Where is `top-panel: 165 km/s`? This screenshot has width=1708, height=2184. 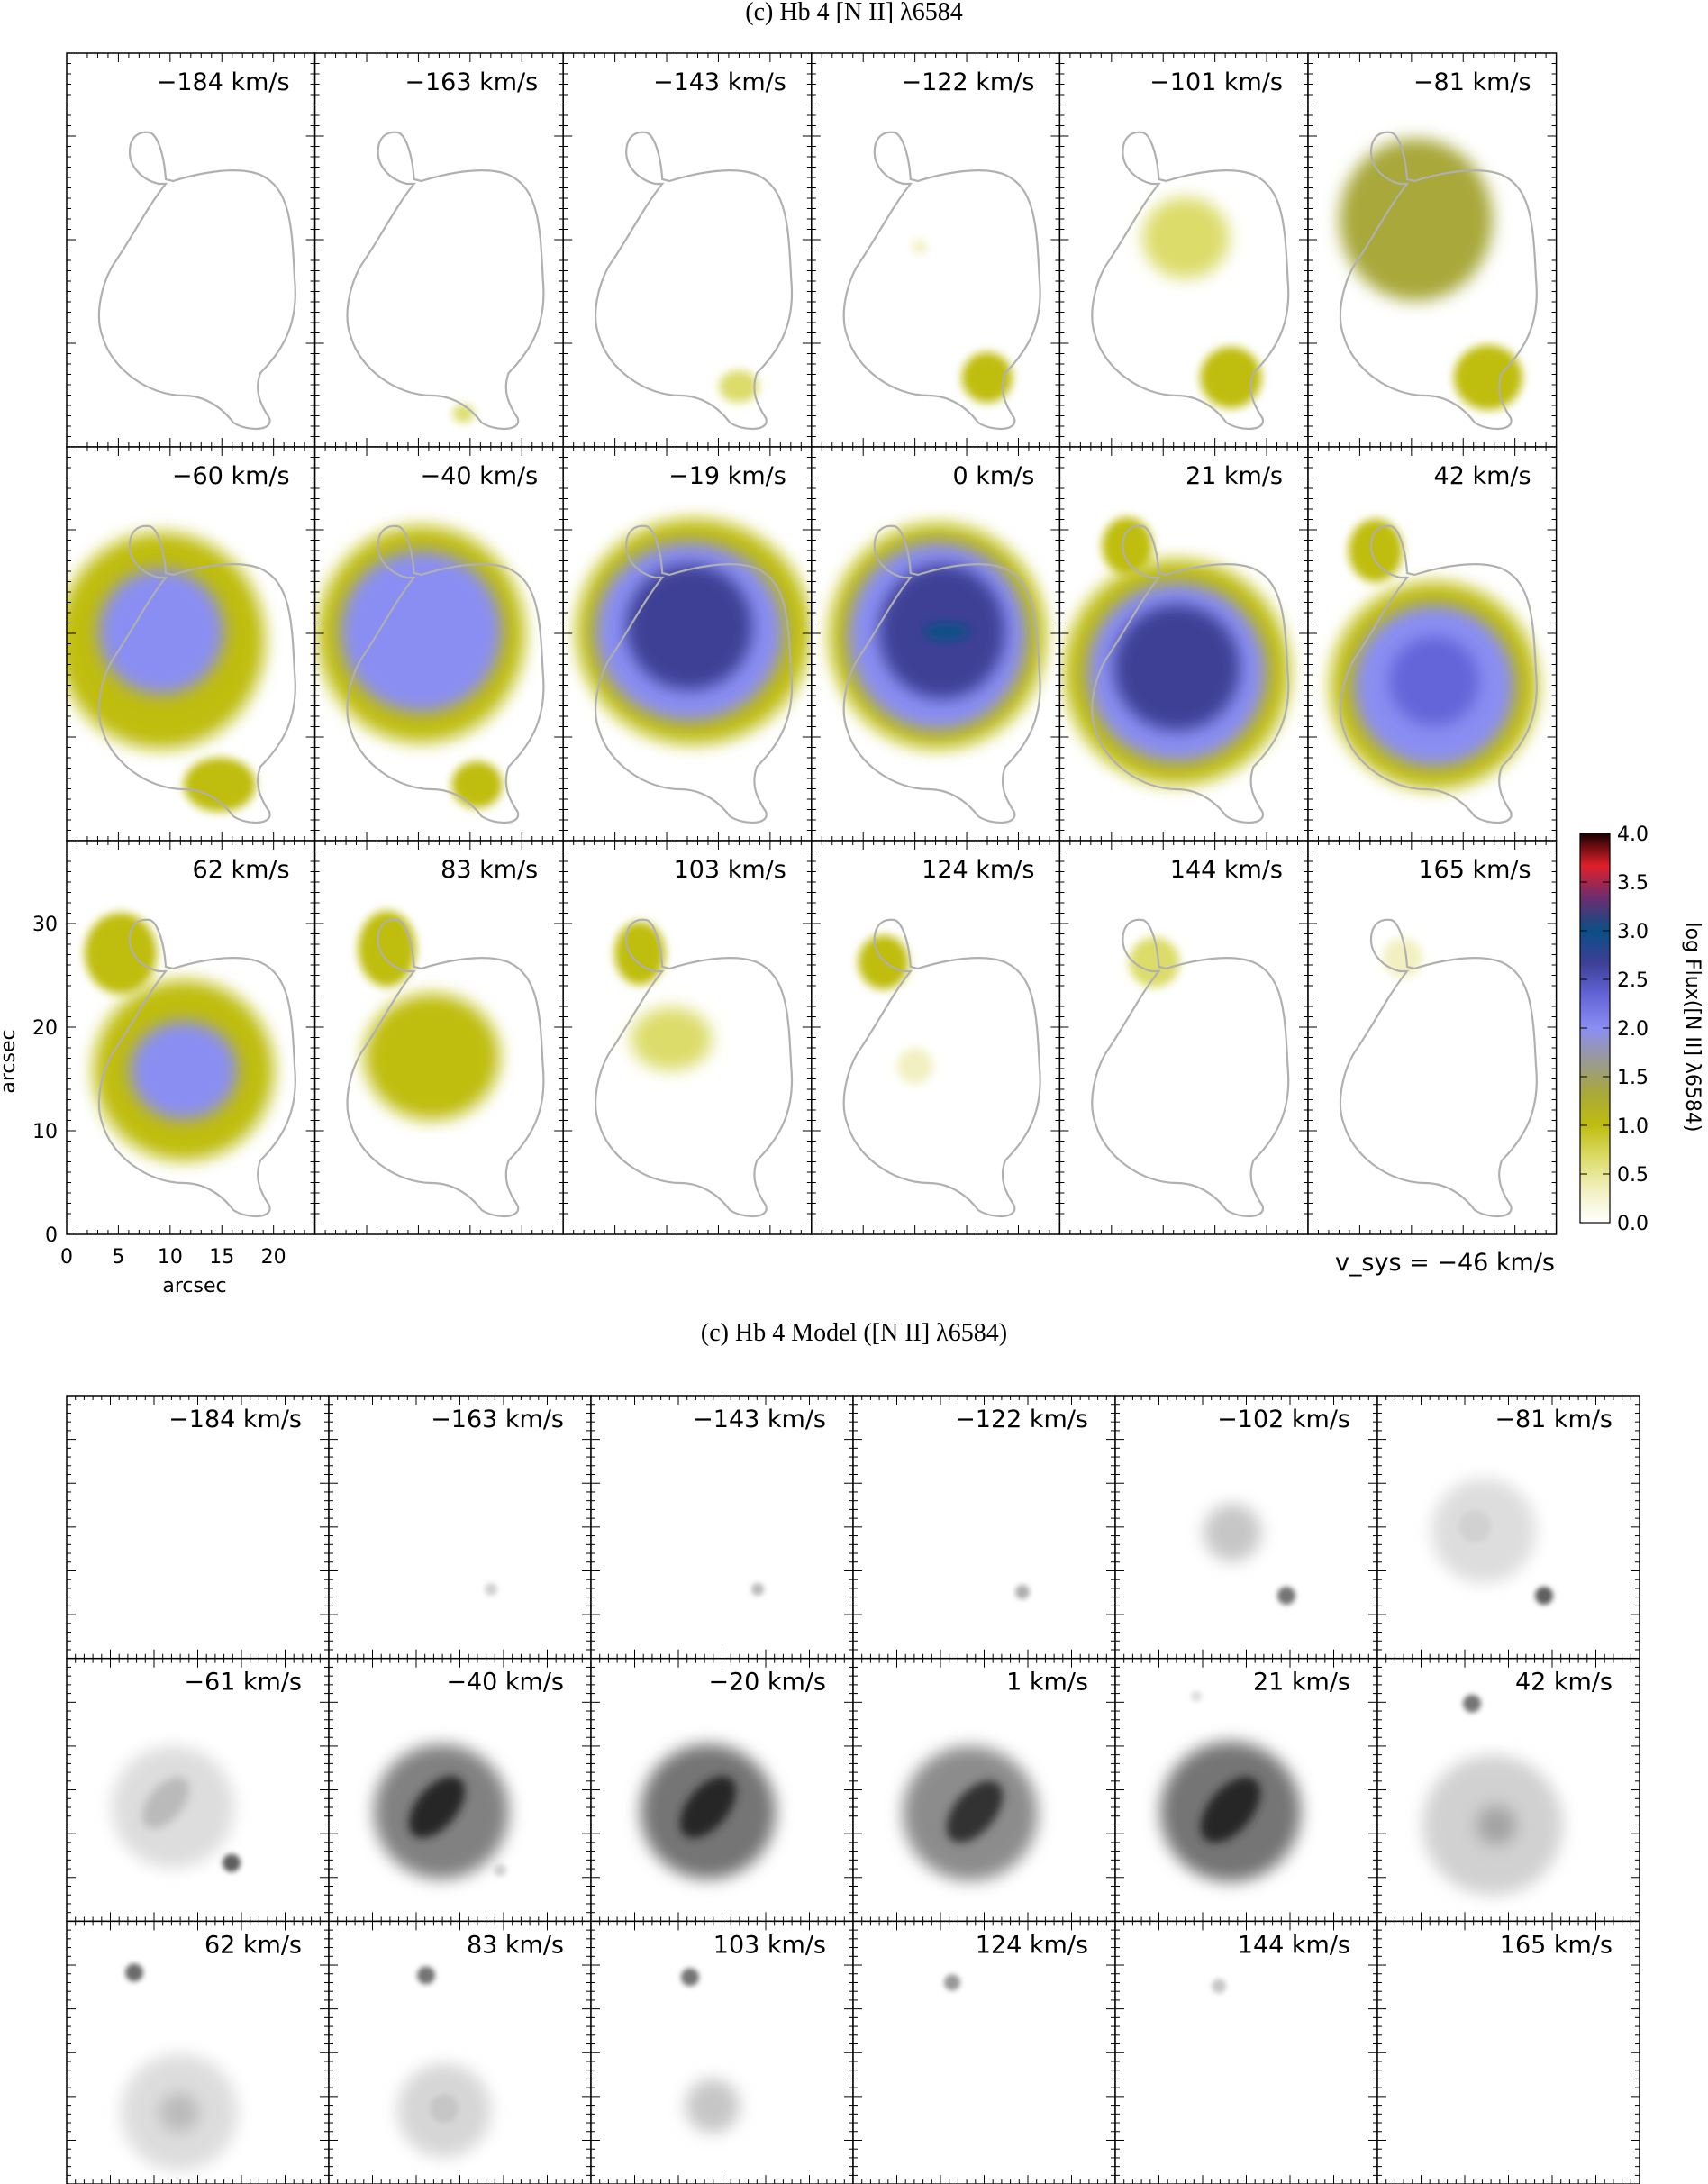 top-panel: 165 km/s is located at coordinates (1432, 1037).